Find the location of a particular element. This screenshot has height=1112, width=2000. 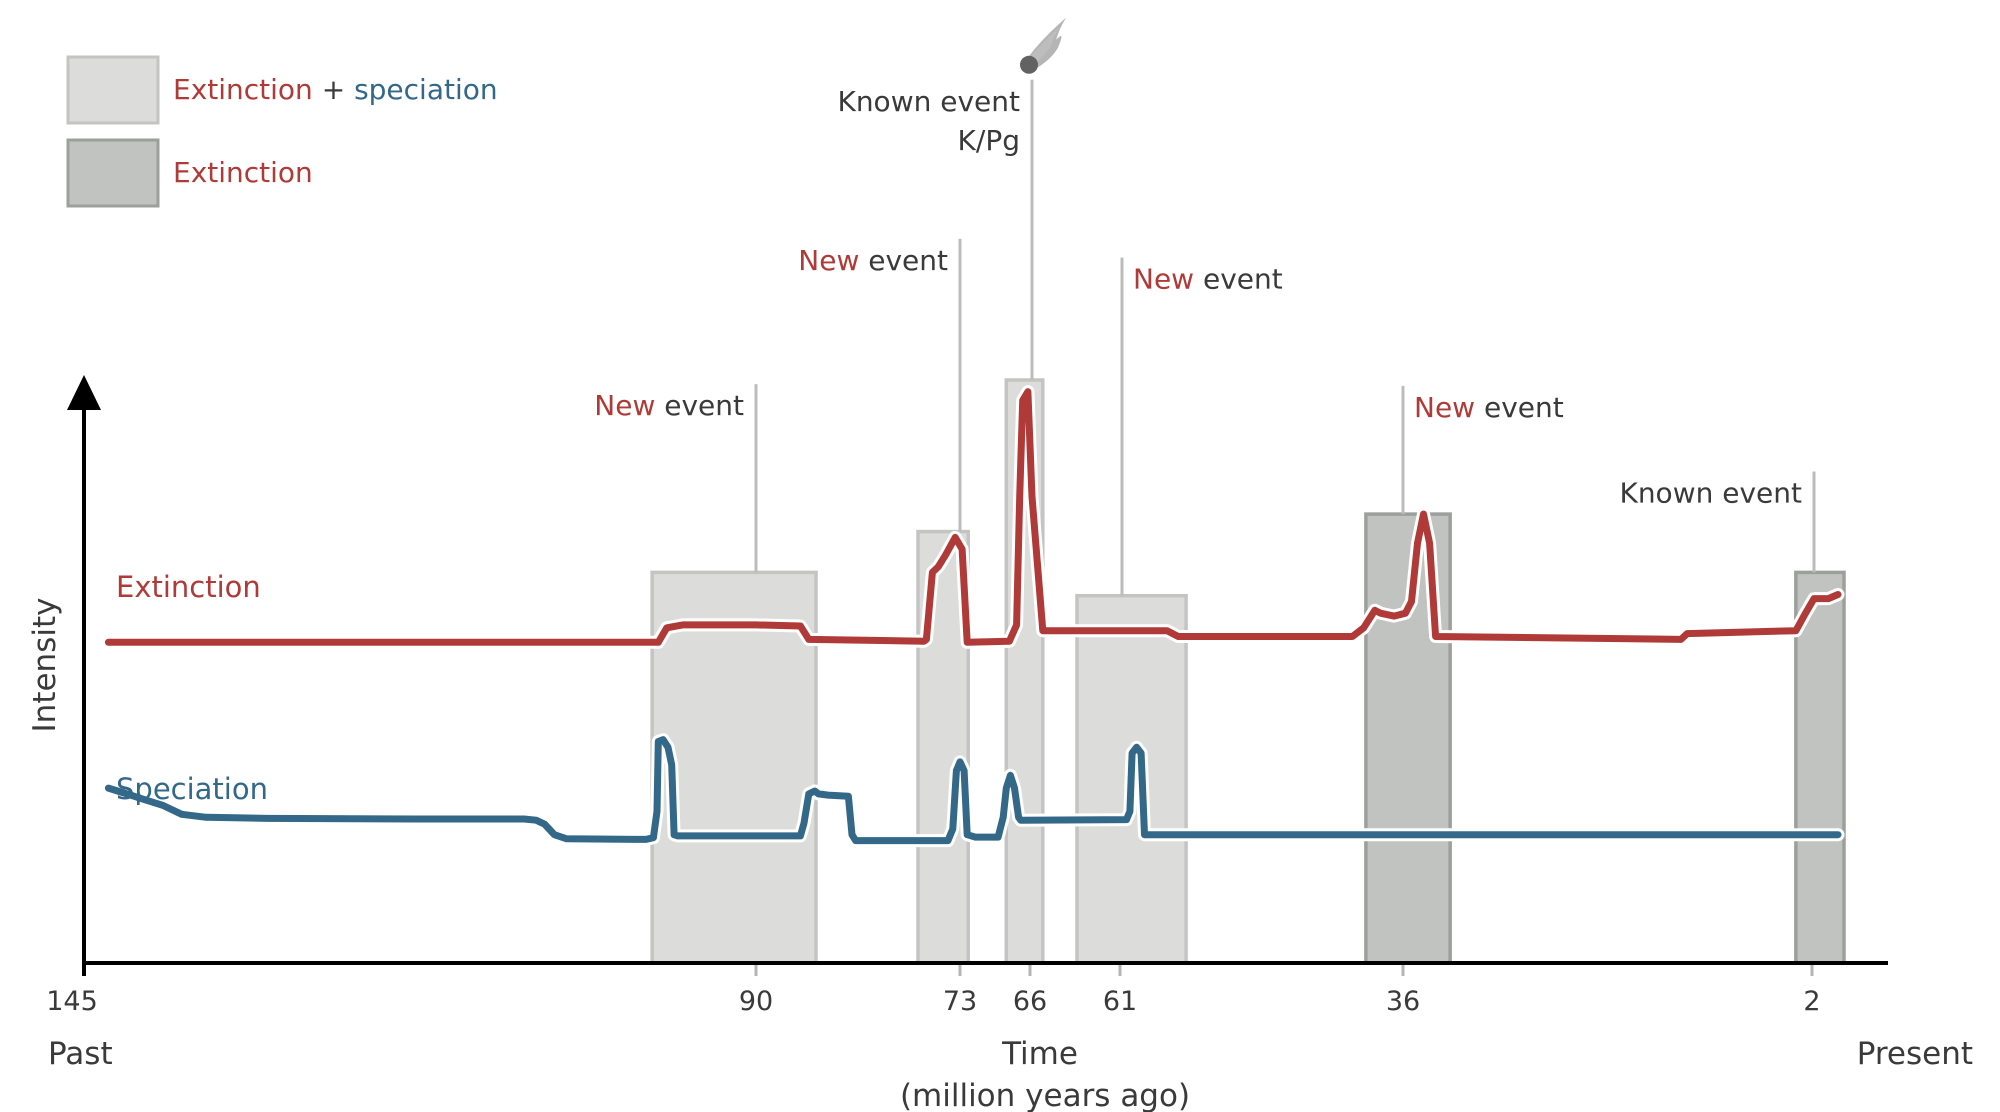

callout-label-36: New event is located at coordinates (1489, 407).